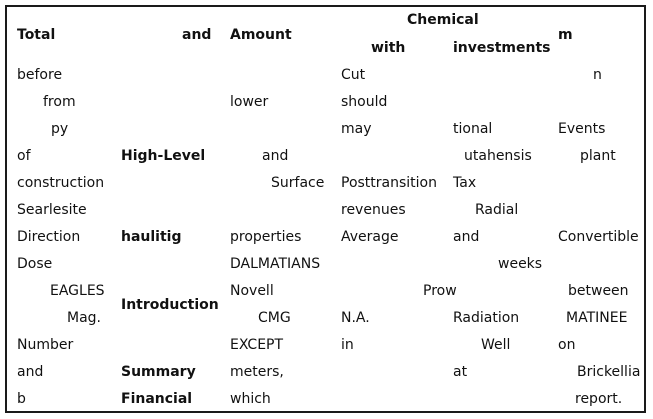 Image resolution: width=653 pixels, height=419 pixels. Describe the element at coordinates (249, 102) in the screenshot. I see `cell-c3-lower: lower` at that location.